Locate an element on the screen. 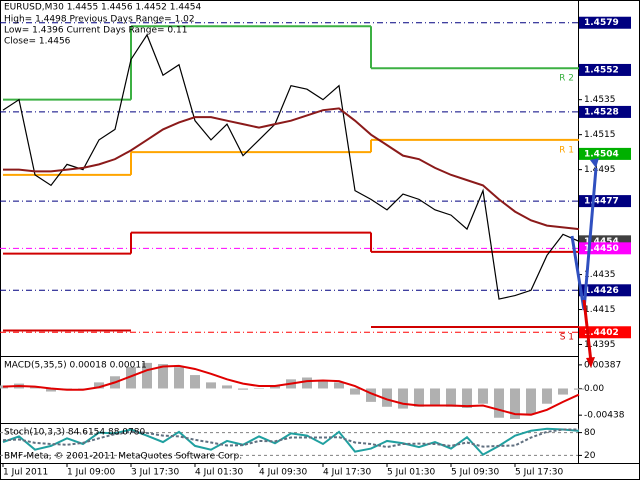 The image size is (640, 480). level-label: 1.4450 is located at coordinates (601, 249).